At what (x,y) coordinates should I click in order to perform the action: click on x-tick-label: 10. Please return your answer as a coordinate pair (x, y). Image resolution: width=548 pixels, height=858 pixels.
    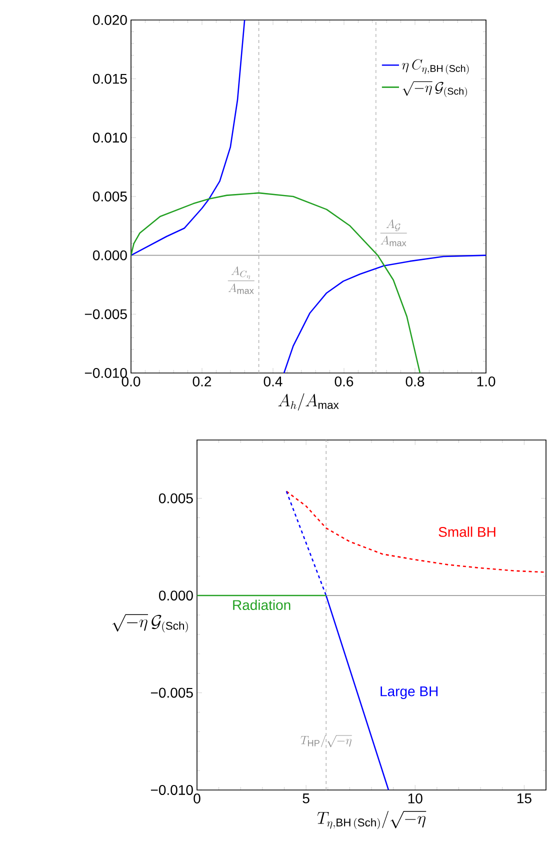
    Looking at the image, I should click on (415, 799).